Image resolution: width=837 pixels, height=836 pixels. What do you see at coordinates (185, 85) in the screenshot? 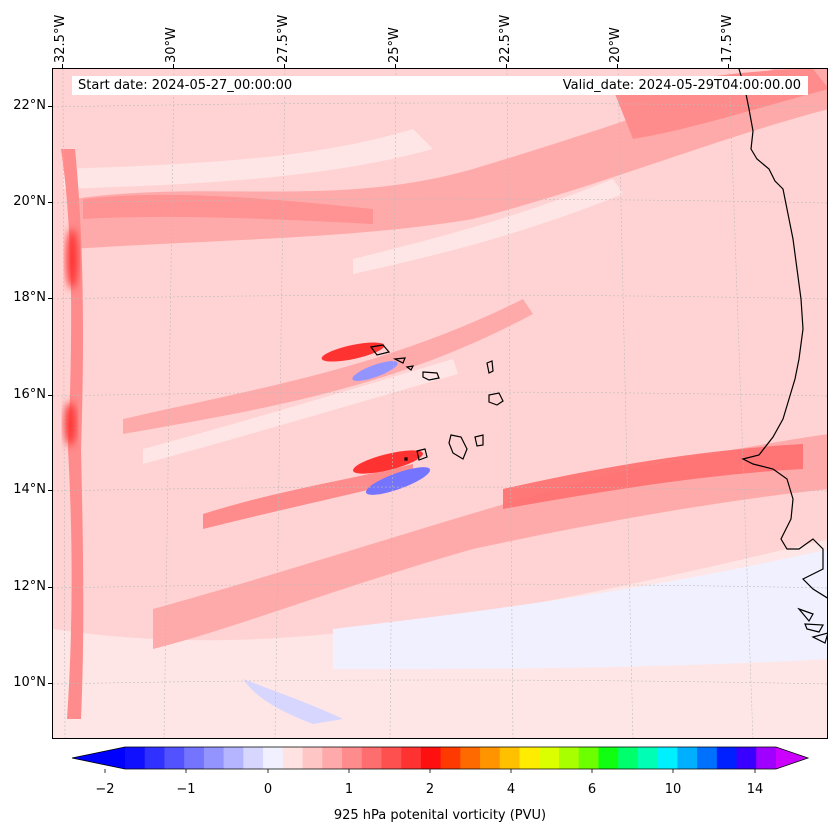
I see `start-date-label: Start date: 2024-05-27_00:00:00` at bounding box center [185, 85].